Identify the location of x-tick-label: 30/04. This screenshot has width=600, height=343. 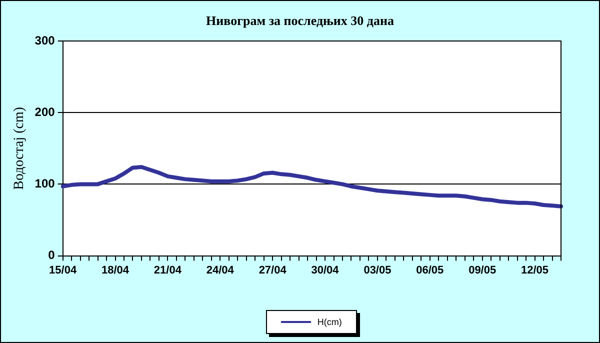
(325, 270).